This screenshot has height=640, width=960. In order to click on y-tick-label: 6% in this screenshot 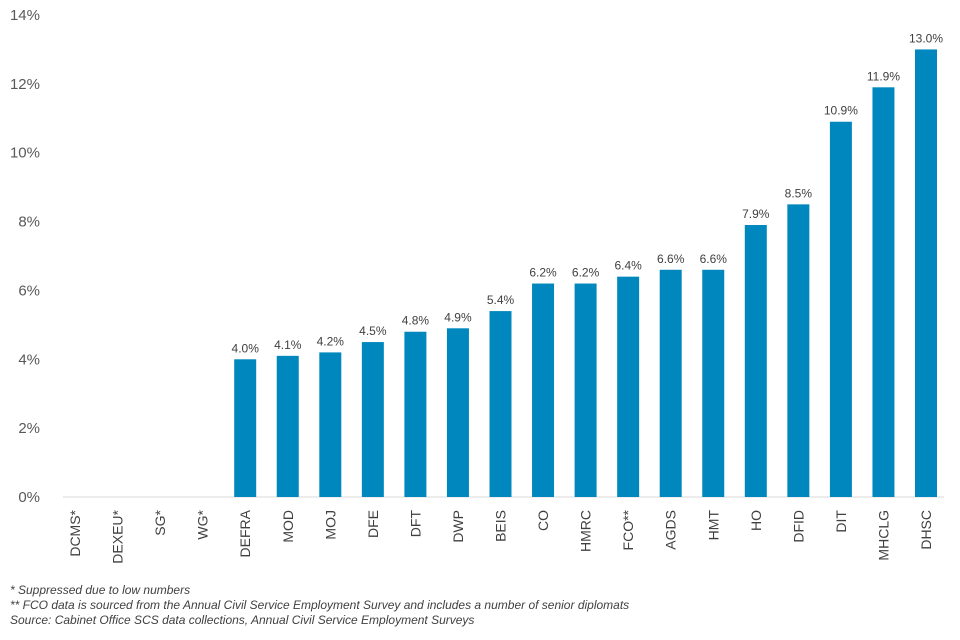, I will do `click(29, 290)`.